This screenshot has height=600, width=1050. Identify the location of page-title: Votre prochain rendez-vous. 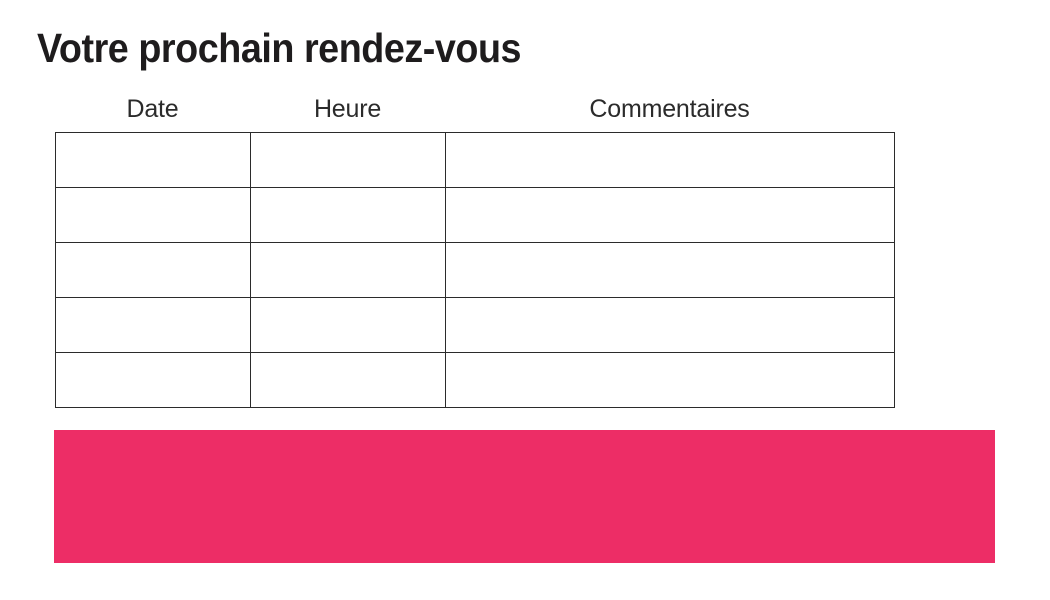
(279, 48).